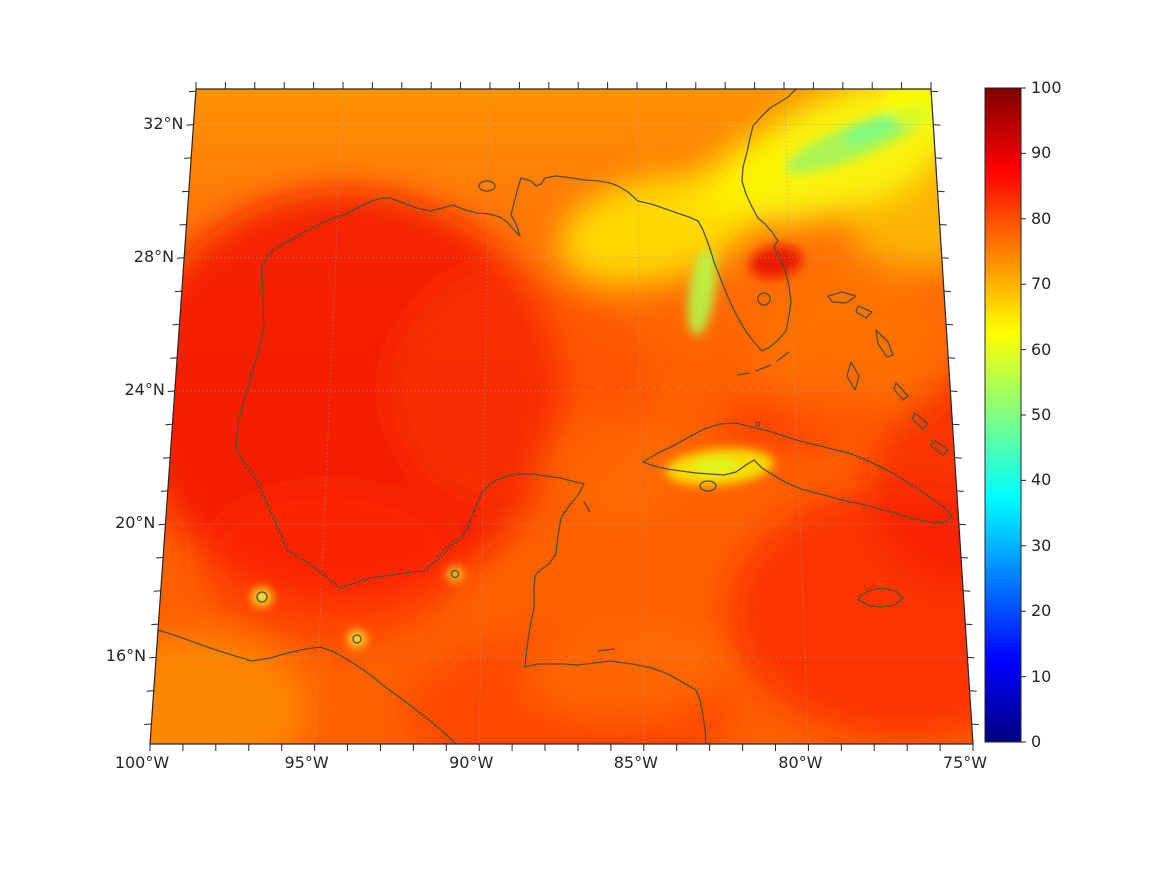 The width and height of the screenshot is (1167, 875). Describe the element at coordinates (587, 507) in the screenshot. I see `cozumel-island` at that location.